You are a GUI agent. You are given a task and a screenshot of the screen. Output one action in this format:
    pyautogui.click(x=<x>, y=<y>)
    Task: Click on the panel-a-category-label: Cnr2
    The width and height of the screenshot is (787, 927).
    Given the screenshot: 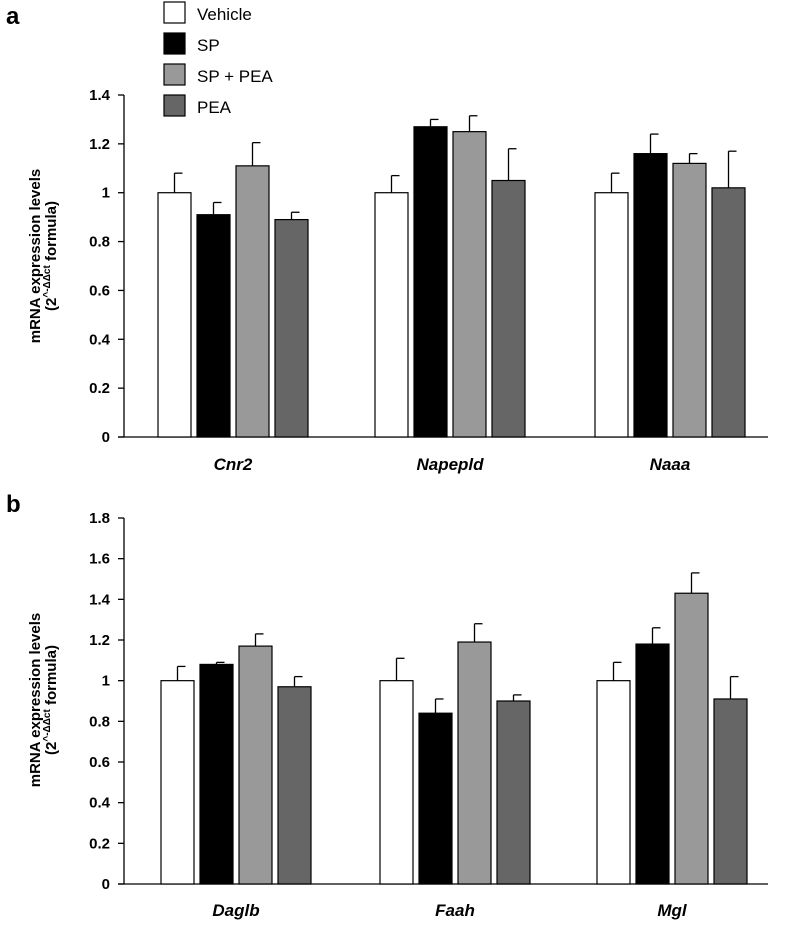 What is the action you would take?
    pyautogui.click(x=233, y=464)
    